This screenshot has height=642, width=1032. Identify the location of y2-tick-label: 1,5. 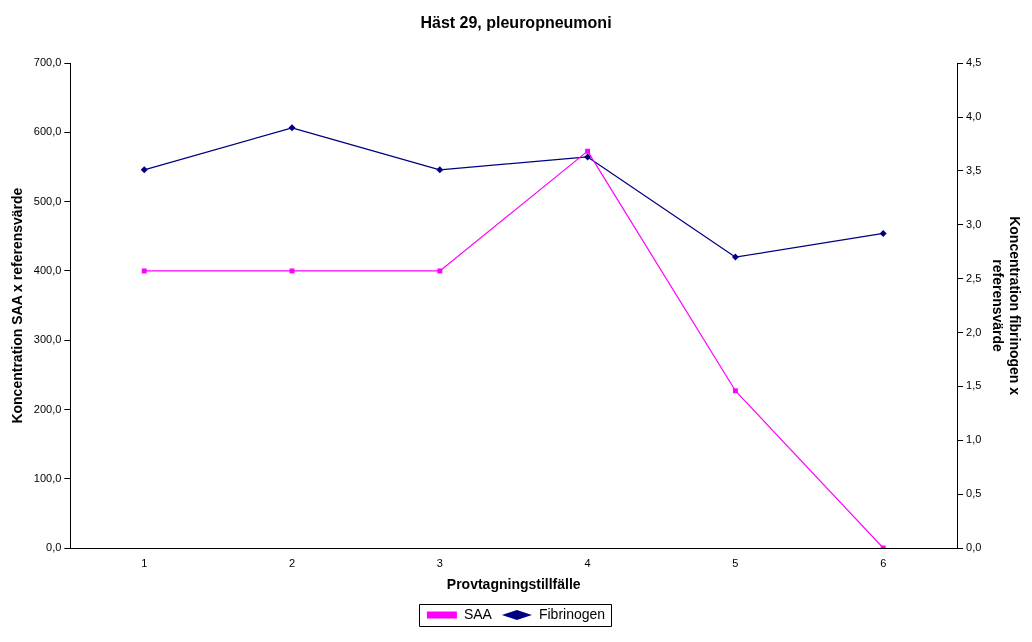
(974, 385).